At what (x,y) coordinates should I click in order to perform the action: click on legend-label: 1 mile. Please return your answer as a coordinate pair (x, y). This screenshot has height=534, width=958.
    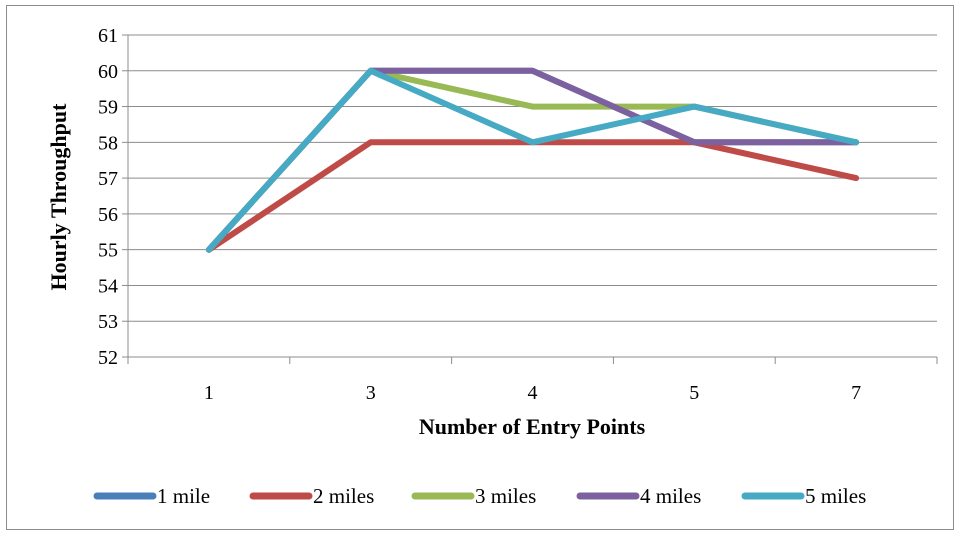
    Looking at the image, I should click on (183, 496).